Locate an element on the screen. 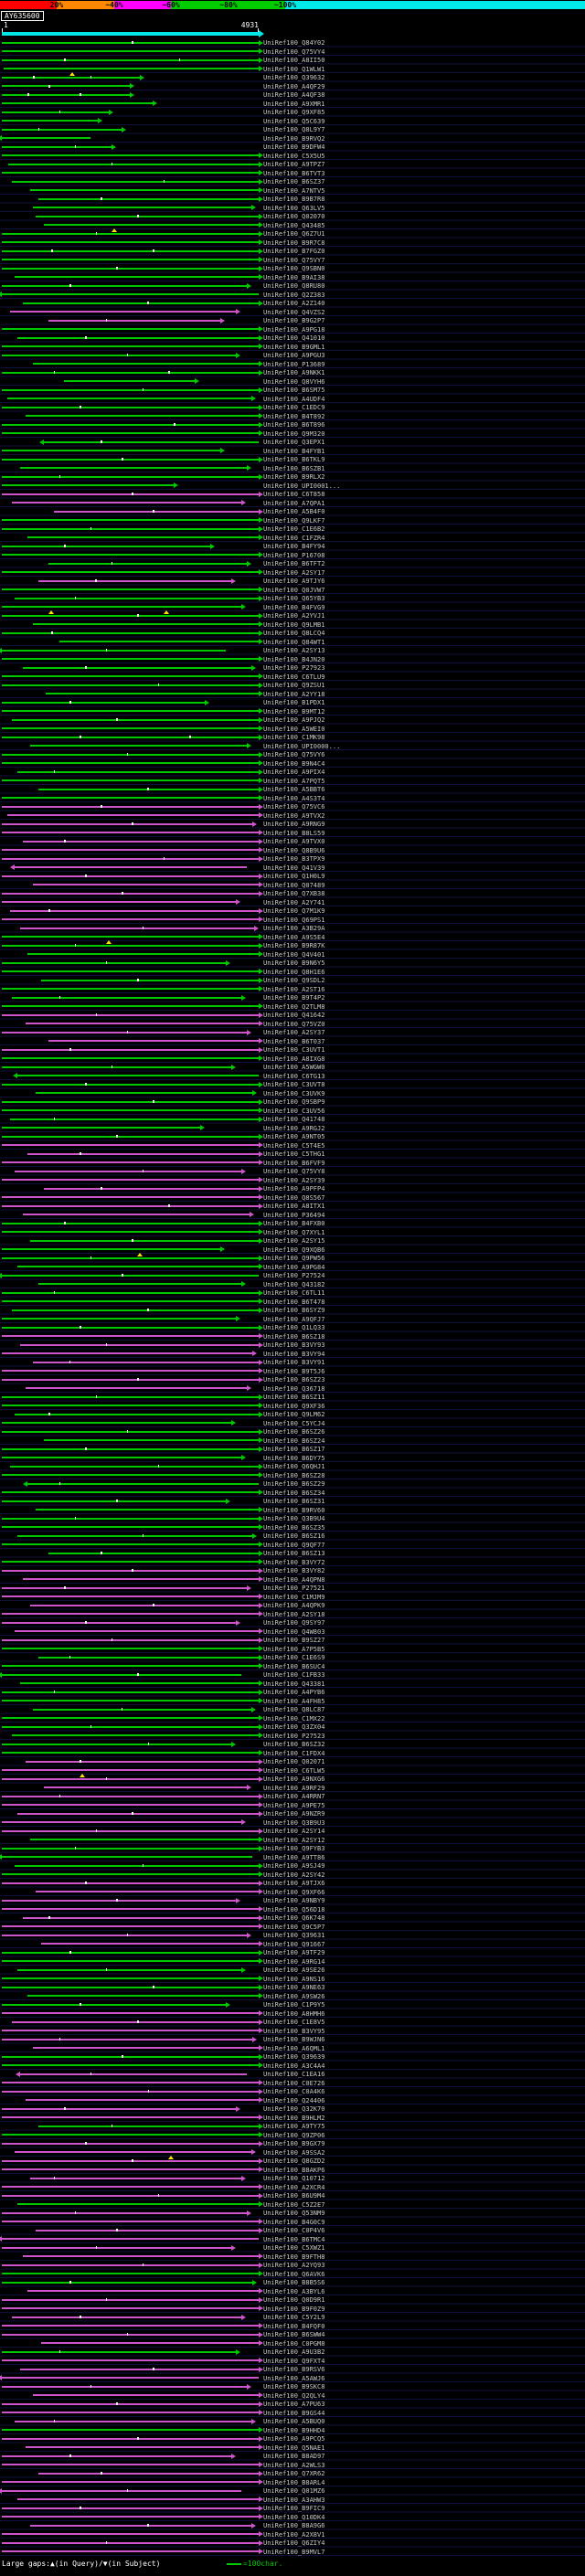 This screenshot has height=2576, width=585. hit-label: UniRef100_B6SM75 is located at coordinates (294, 390).